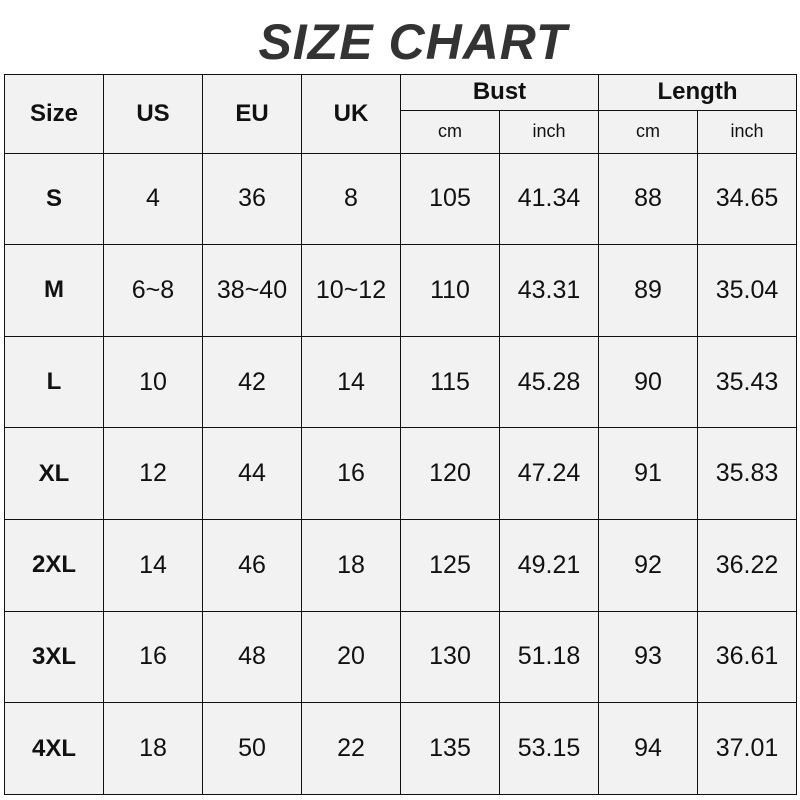 The height and width of the screenshot is (800, 800). I want to click on cell-bust-cm: 130, so click(450, 657).